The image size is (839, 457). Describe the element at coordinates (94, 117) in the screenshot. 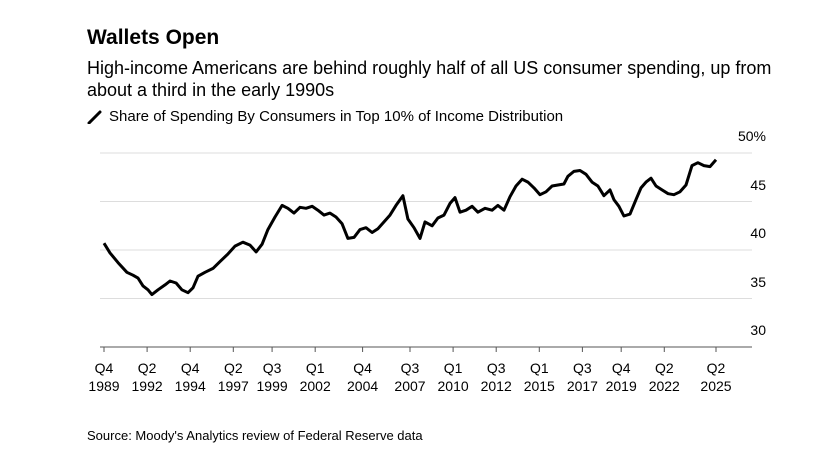

I see `legend-swatch` at that location.